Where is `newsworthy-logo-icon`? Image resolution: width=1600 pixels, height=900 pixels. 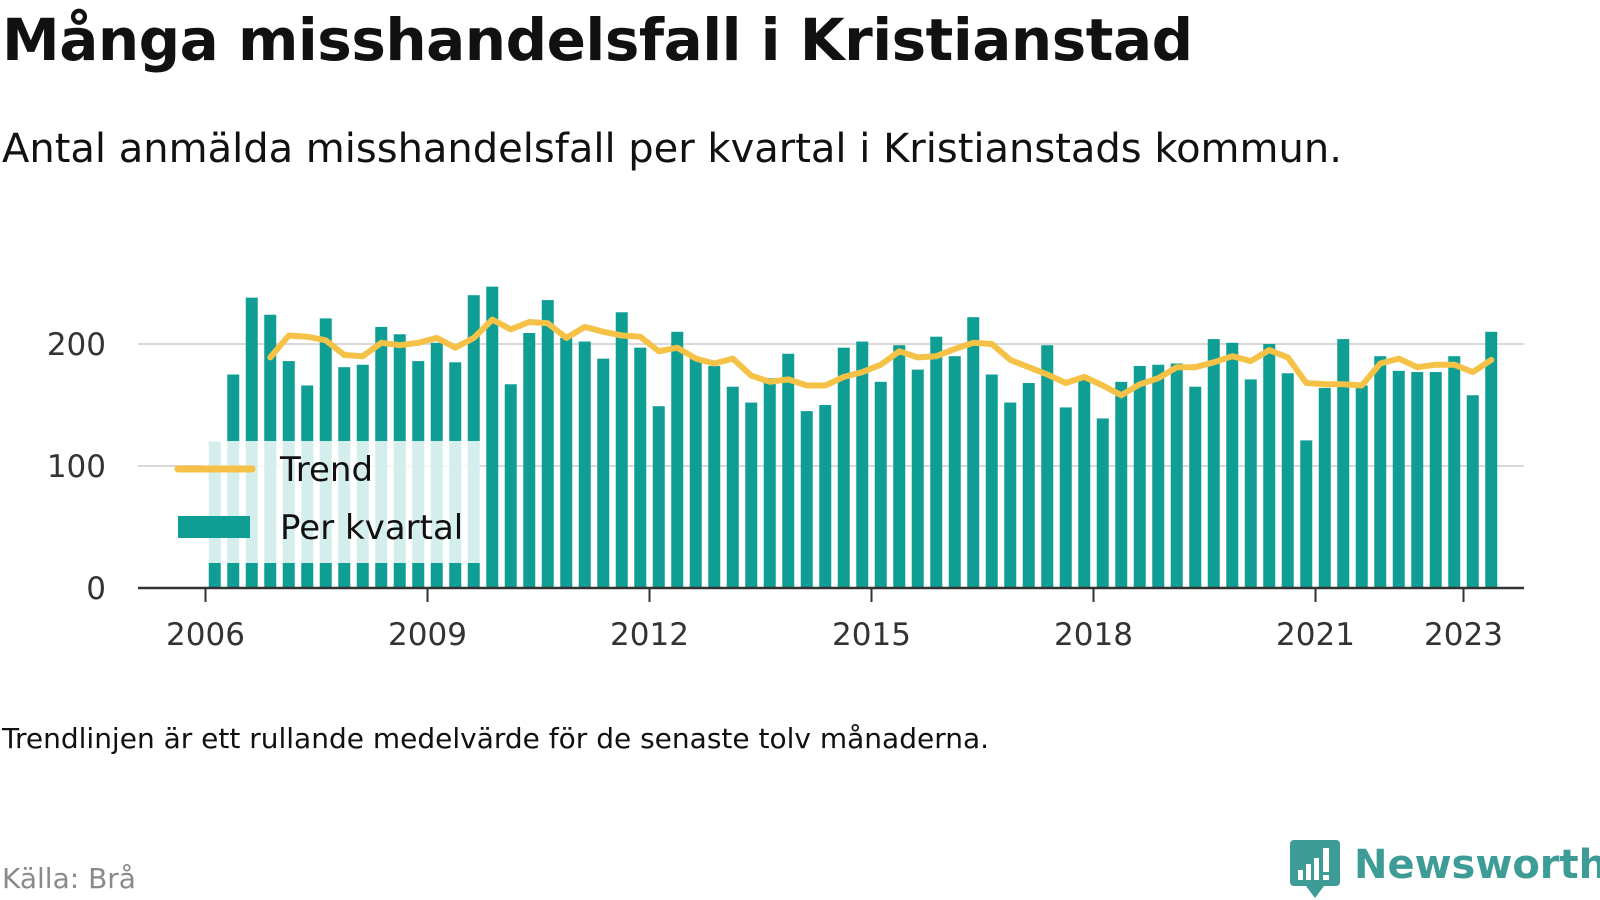 newsworthy-logo-icon is located at coordinates (1315, 869).